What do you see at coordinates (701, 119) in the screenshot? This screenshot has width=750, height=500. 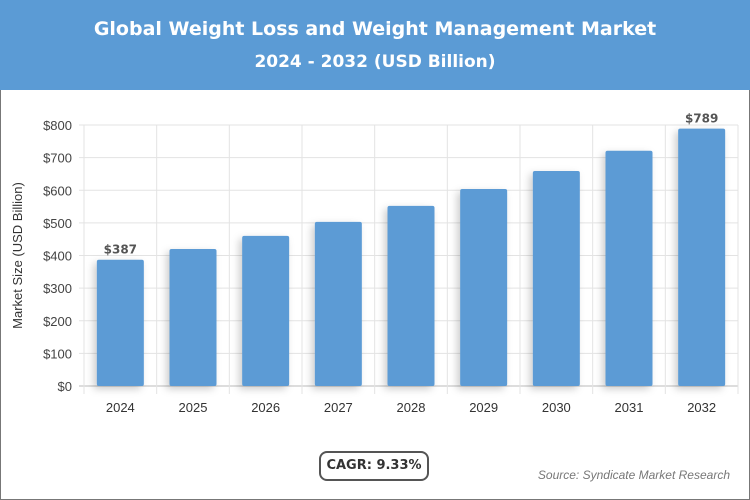 I see `data-label: $789` at bounding box center [701, 119].